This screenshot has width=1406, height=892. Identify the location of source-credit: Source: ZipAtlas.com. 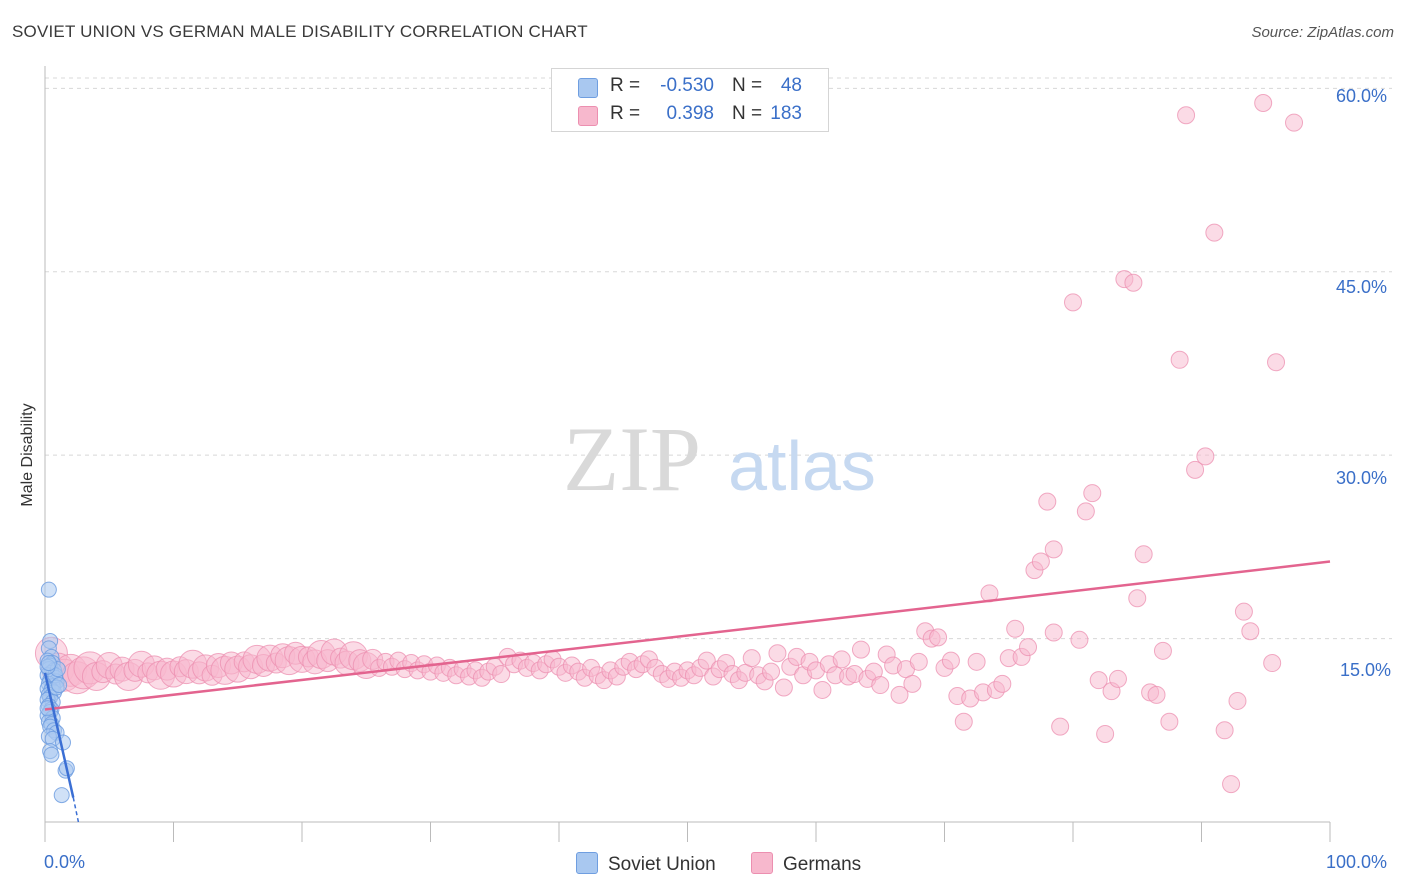
(1322, 32).